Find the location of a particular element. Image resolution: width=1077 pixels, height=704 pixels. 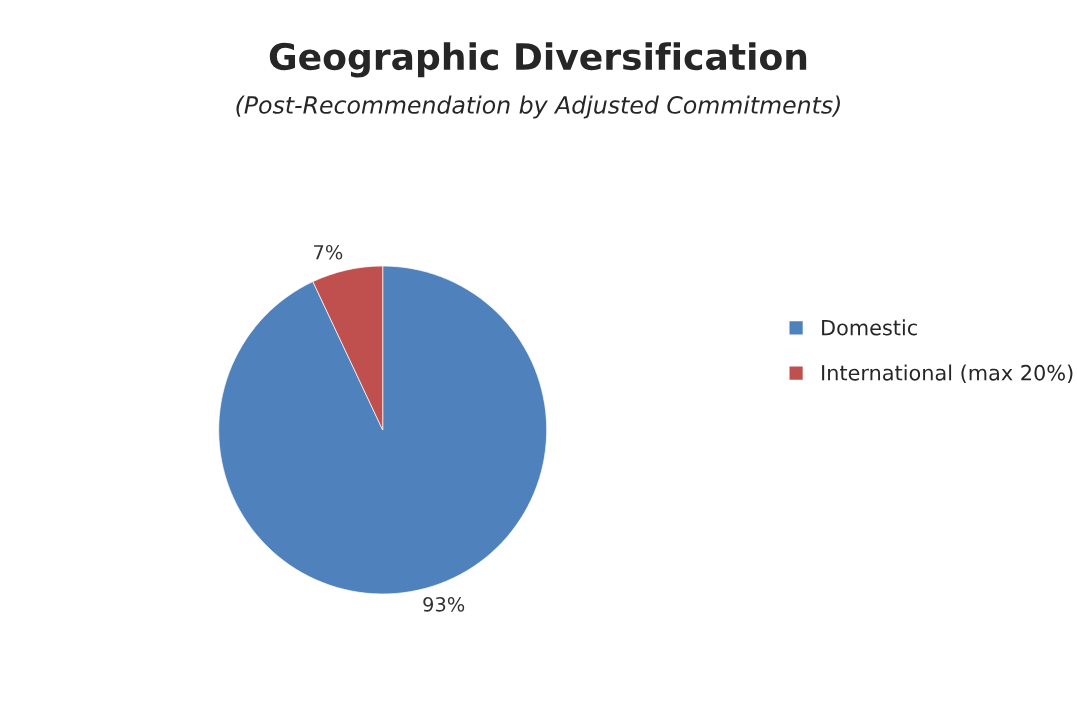

chart-title: Geographic Diversification is located at coordinates (538, 60).